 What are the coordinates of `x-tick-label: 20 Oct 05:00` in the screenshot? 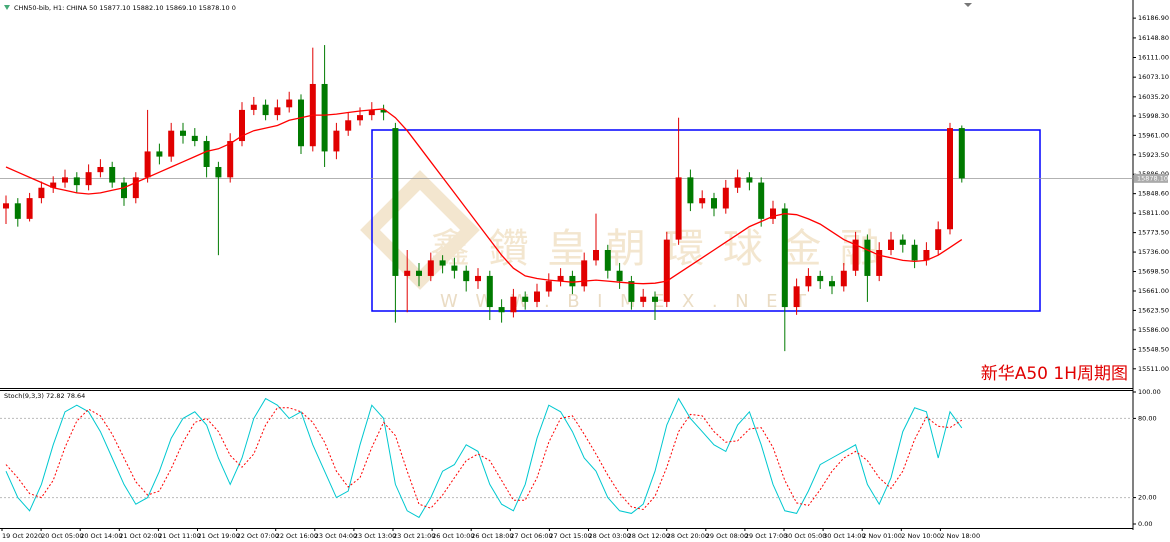 It's located at (62, 536).